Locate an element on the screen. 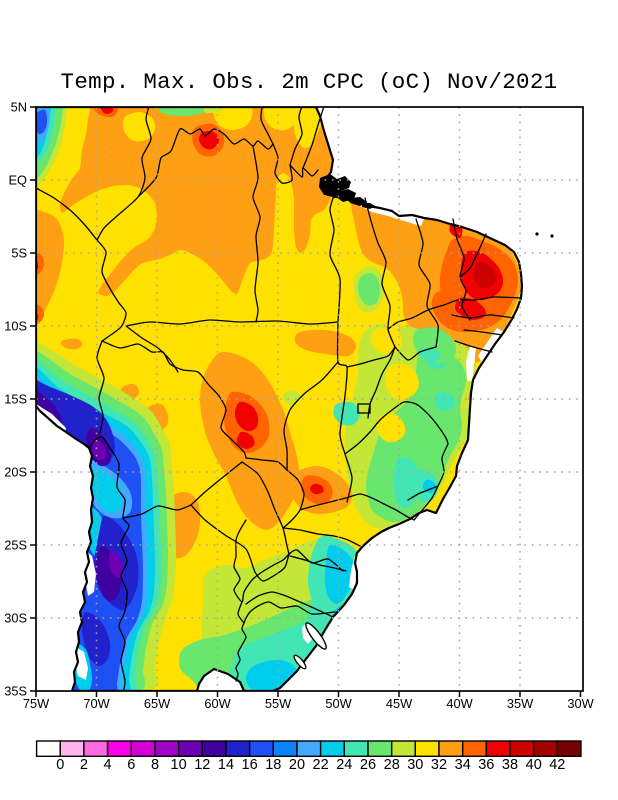 The image size is (618, 800). svg-text: 75W is located at coordinates (36, 703).